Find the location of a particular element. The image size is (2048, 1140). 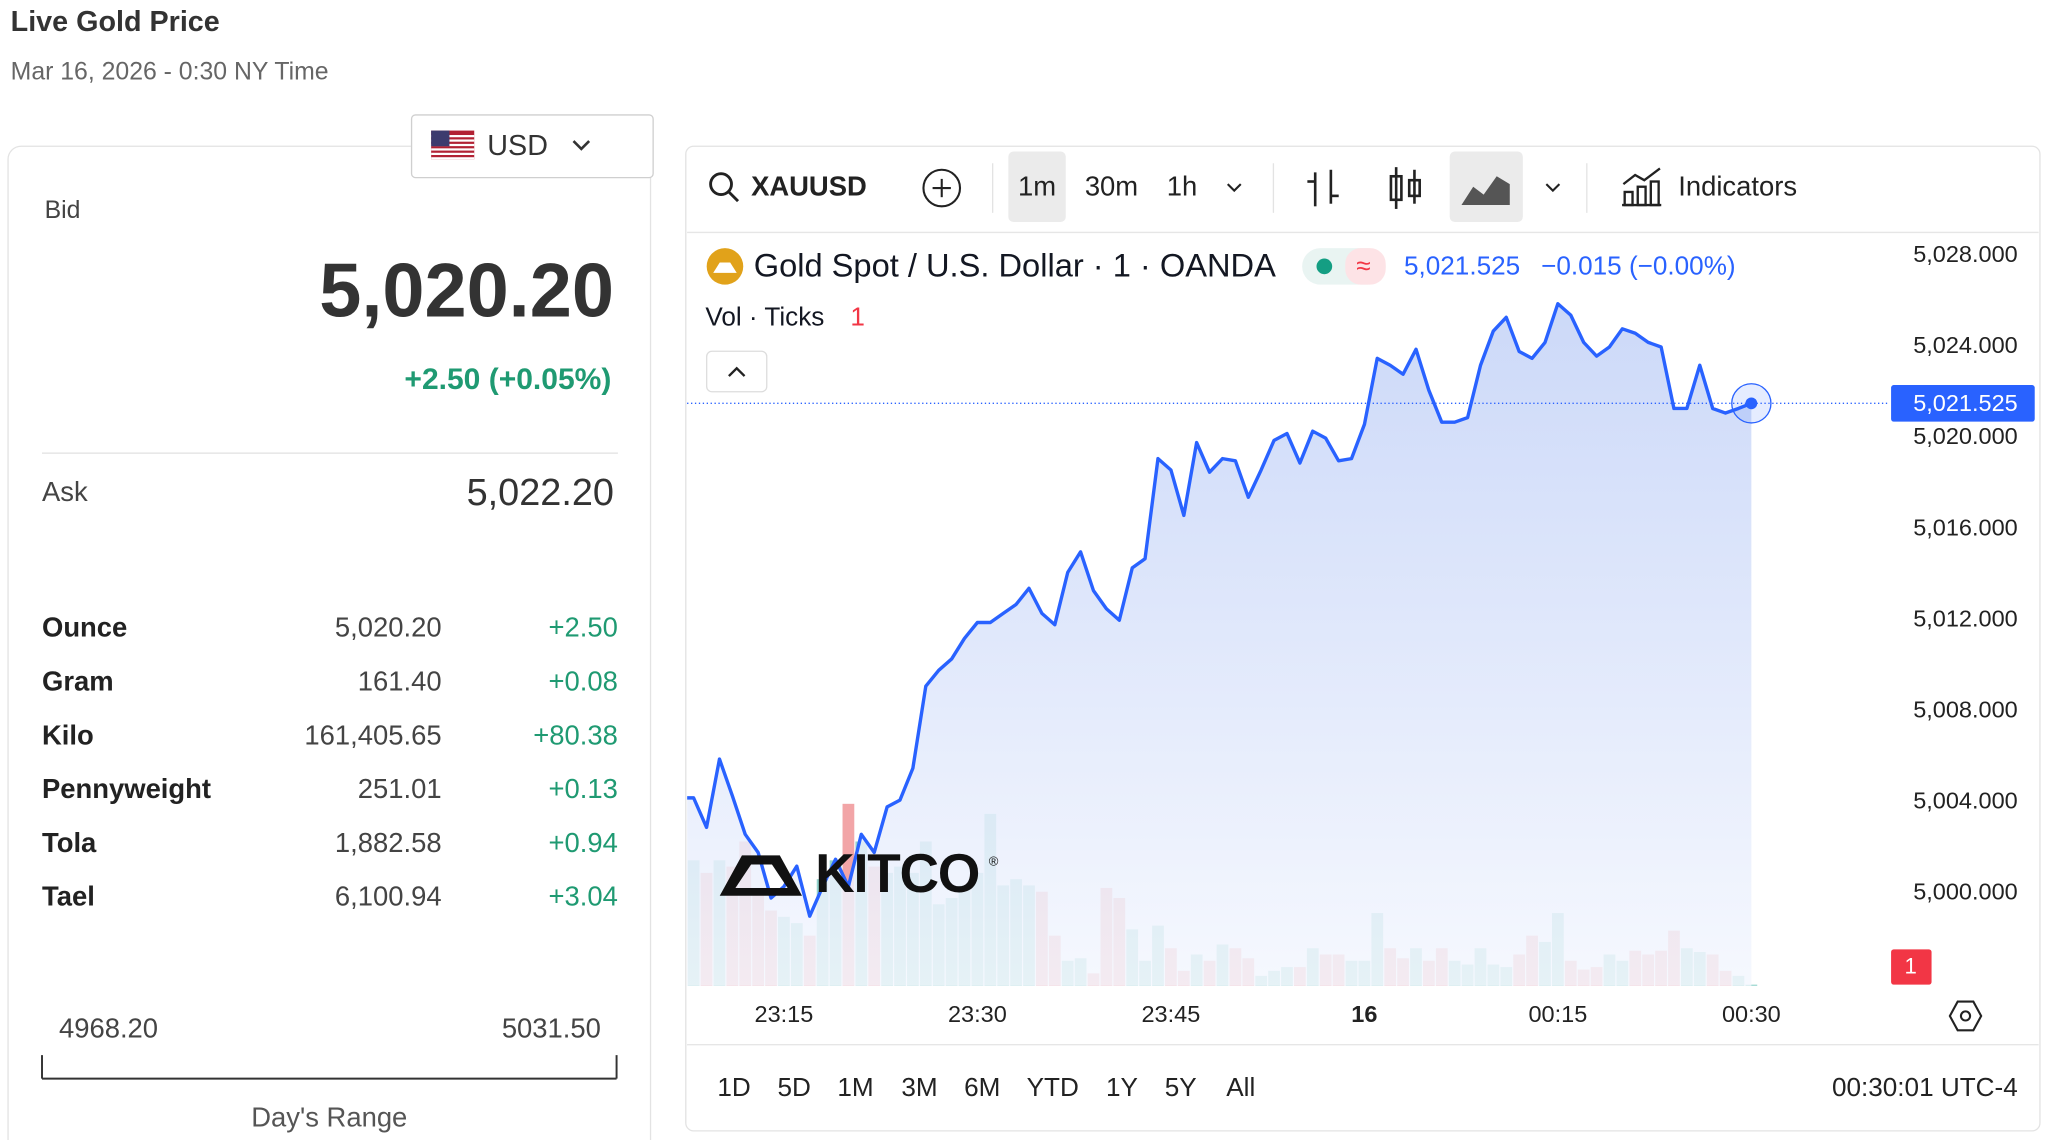

unit-change: +80.38 is located at coordinates (575, 734).